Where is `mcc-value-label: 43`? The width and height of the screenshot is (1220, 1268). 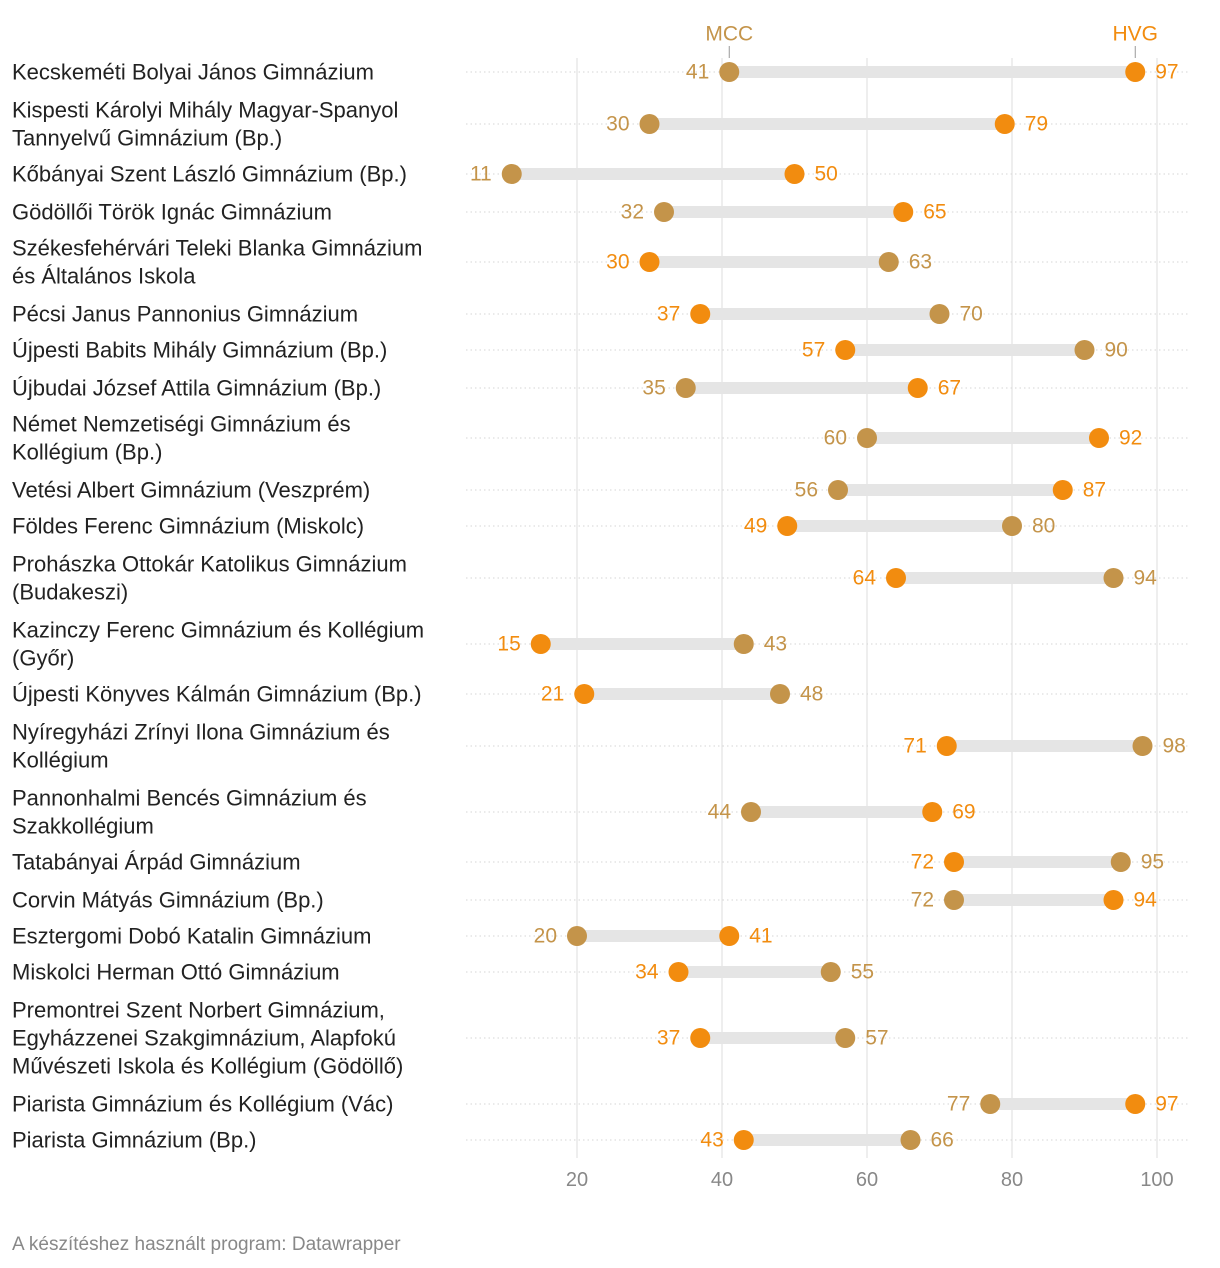 mcc-value-label: 43 is located at coordinates (775, 644).